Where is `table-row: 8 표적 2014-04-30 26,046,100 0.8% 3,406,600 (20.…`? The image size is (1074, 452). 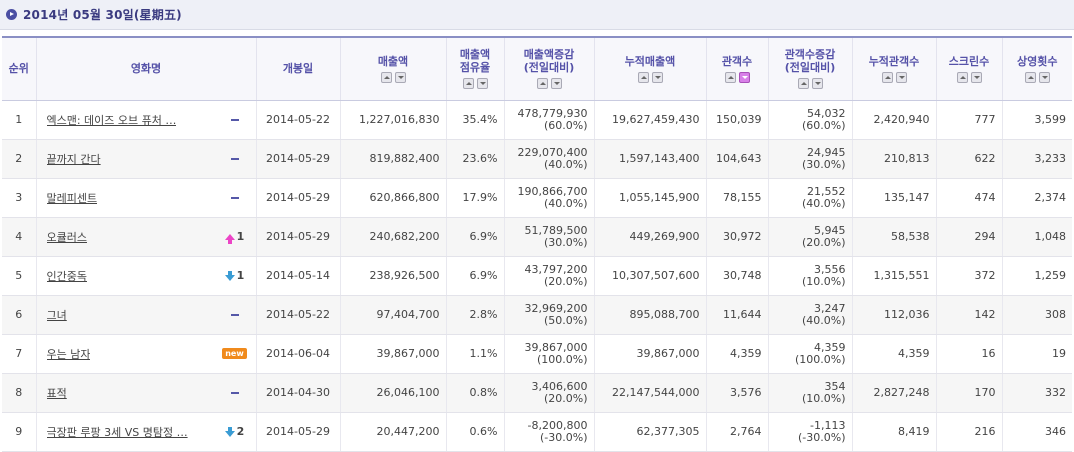 table-row: 8 표적 2014-04-30 26,046,100 0.8% 3,406,600 (20.… is located at coordinates (537, 393).